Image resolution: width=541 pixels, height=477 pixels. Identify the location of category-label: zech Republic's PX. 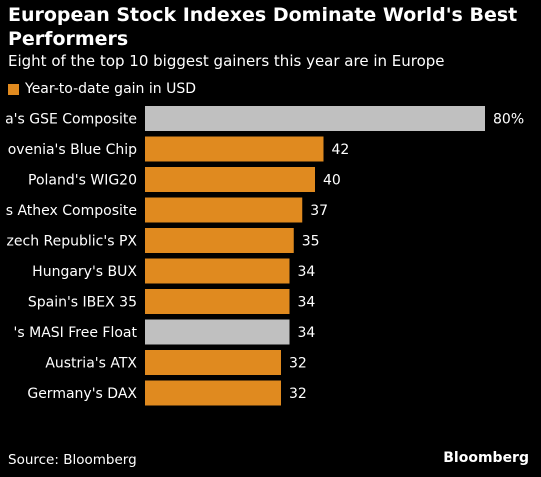
(72, 242).